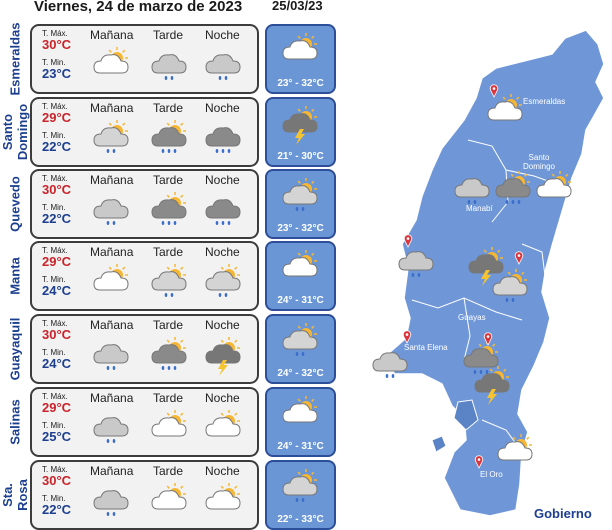 The width and height of the screenshot is (612, 530). What do you see at coordinates (300, 519) in the screenshot?
I see `temp-range: 22° - 33°C` at bounding box center [300, 519].